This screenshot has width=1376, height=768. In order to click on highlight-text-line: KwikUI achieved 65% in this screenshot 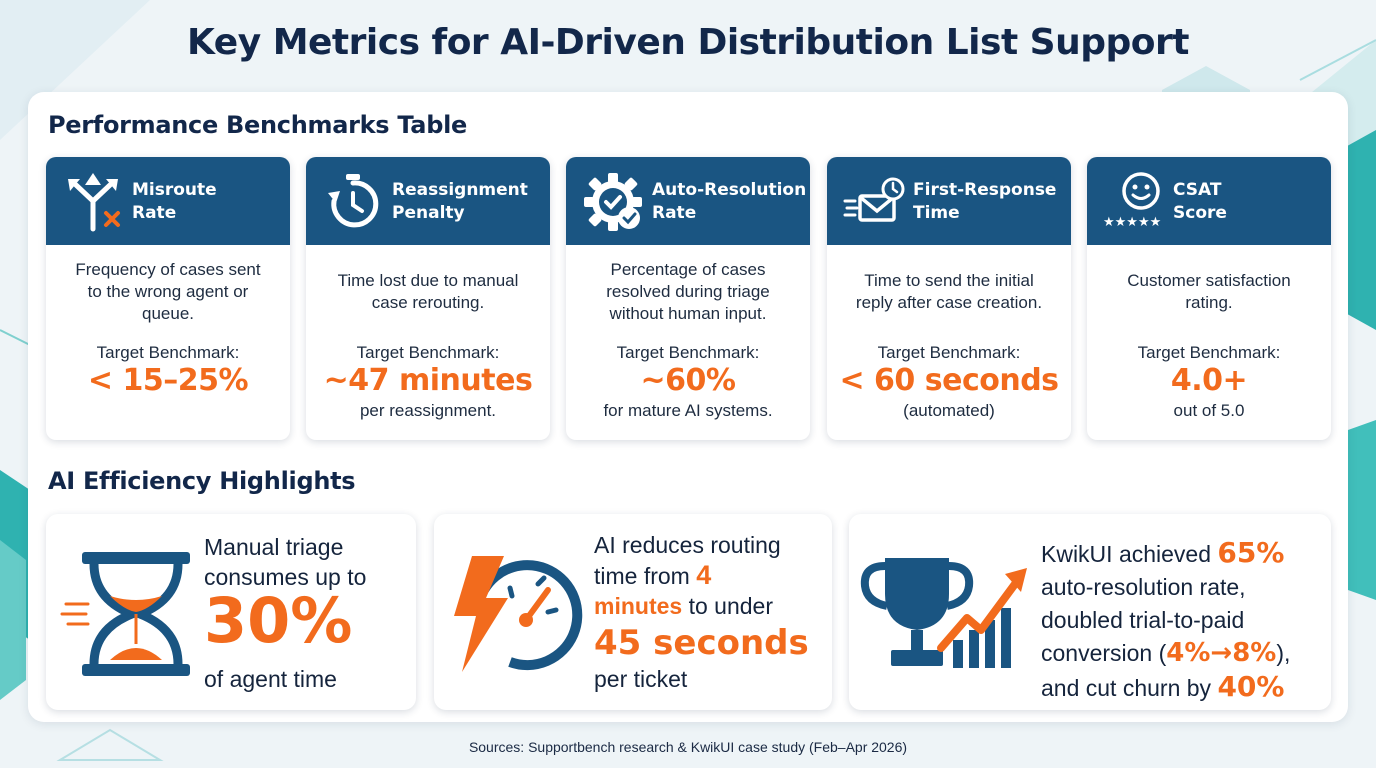, I will do `click(1165, 553)`.